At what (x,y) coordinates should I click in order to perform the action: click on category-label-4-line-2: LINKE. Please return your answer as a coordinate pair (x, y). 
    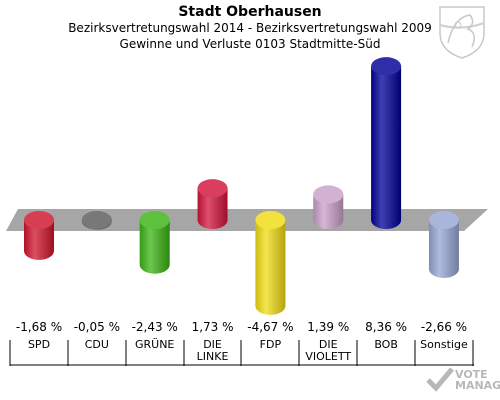
    Looking at the image, I should click on (213, 356).